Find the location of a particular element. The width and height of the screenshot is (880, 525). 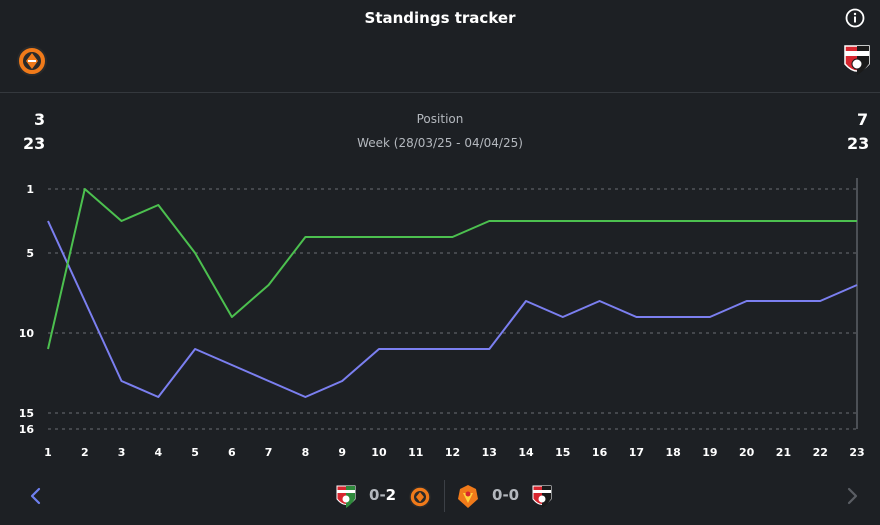

x-tick-label: 19 is located at coordinates (709, 452).